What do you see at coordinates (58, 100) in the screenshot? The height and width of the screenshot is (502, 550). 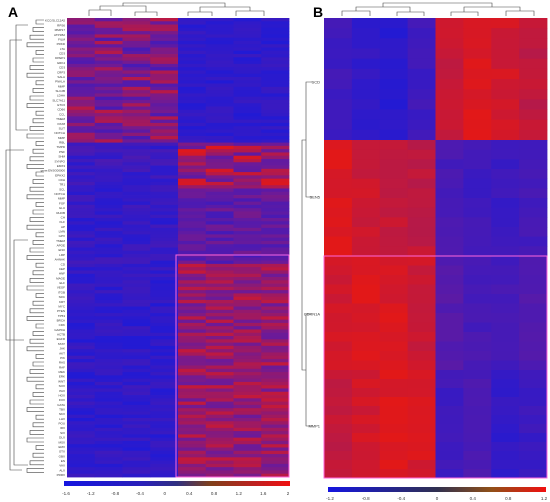 I see `row-label: SLC7A11` at bounding box center [58, 100].